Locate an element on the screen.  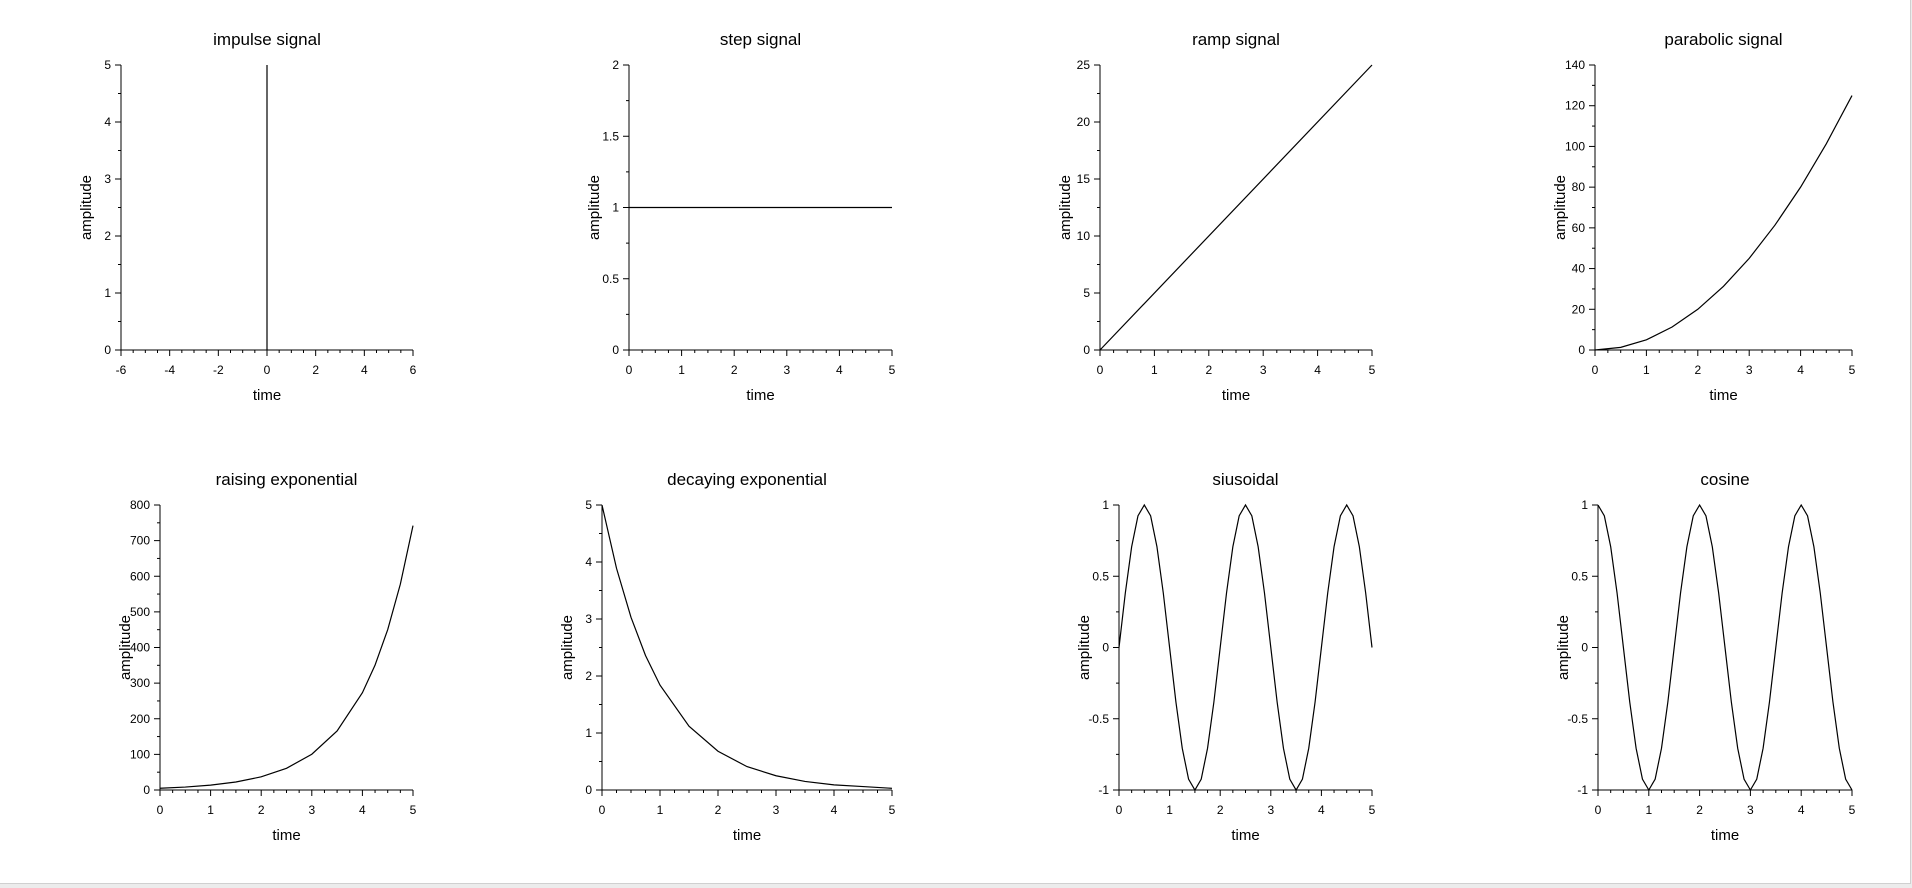
y-tick-label: 140 is located at coordinates (1575, 65).